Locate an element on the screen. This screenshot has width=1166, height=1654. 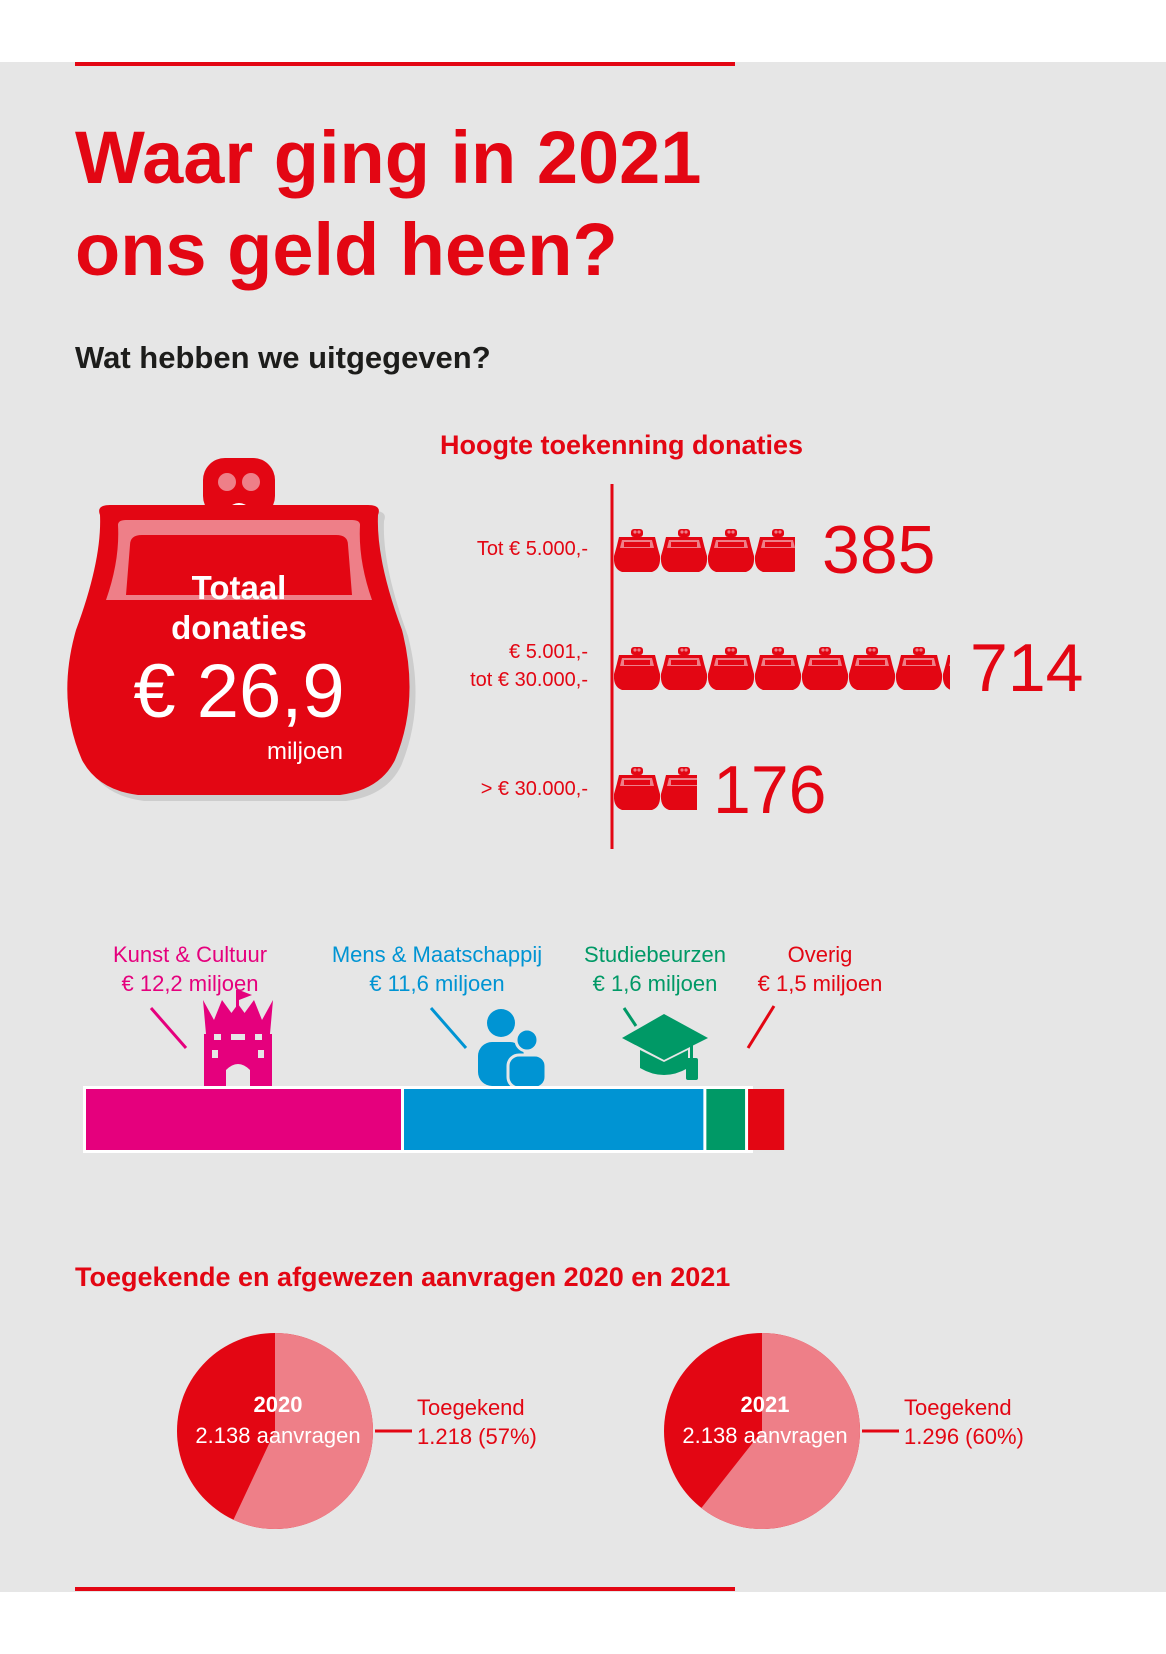
category-label-mens: Mens & Maatschappij € 11,6 miljoen is located at coordinates (437, 969).